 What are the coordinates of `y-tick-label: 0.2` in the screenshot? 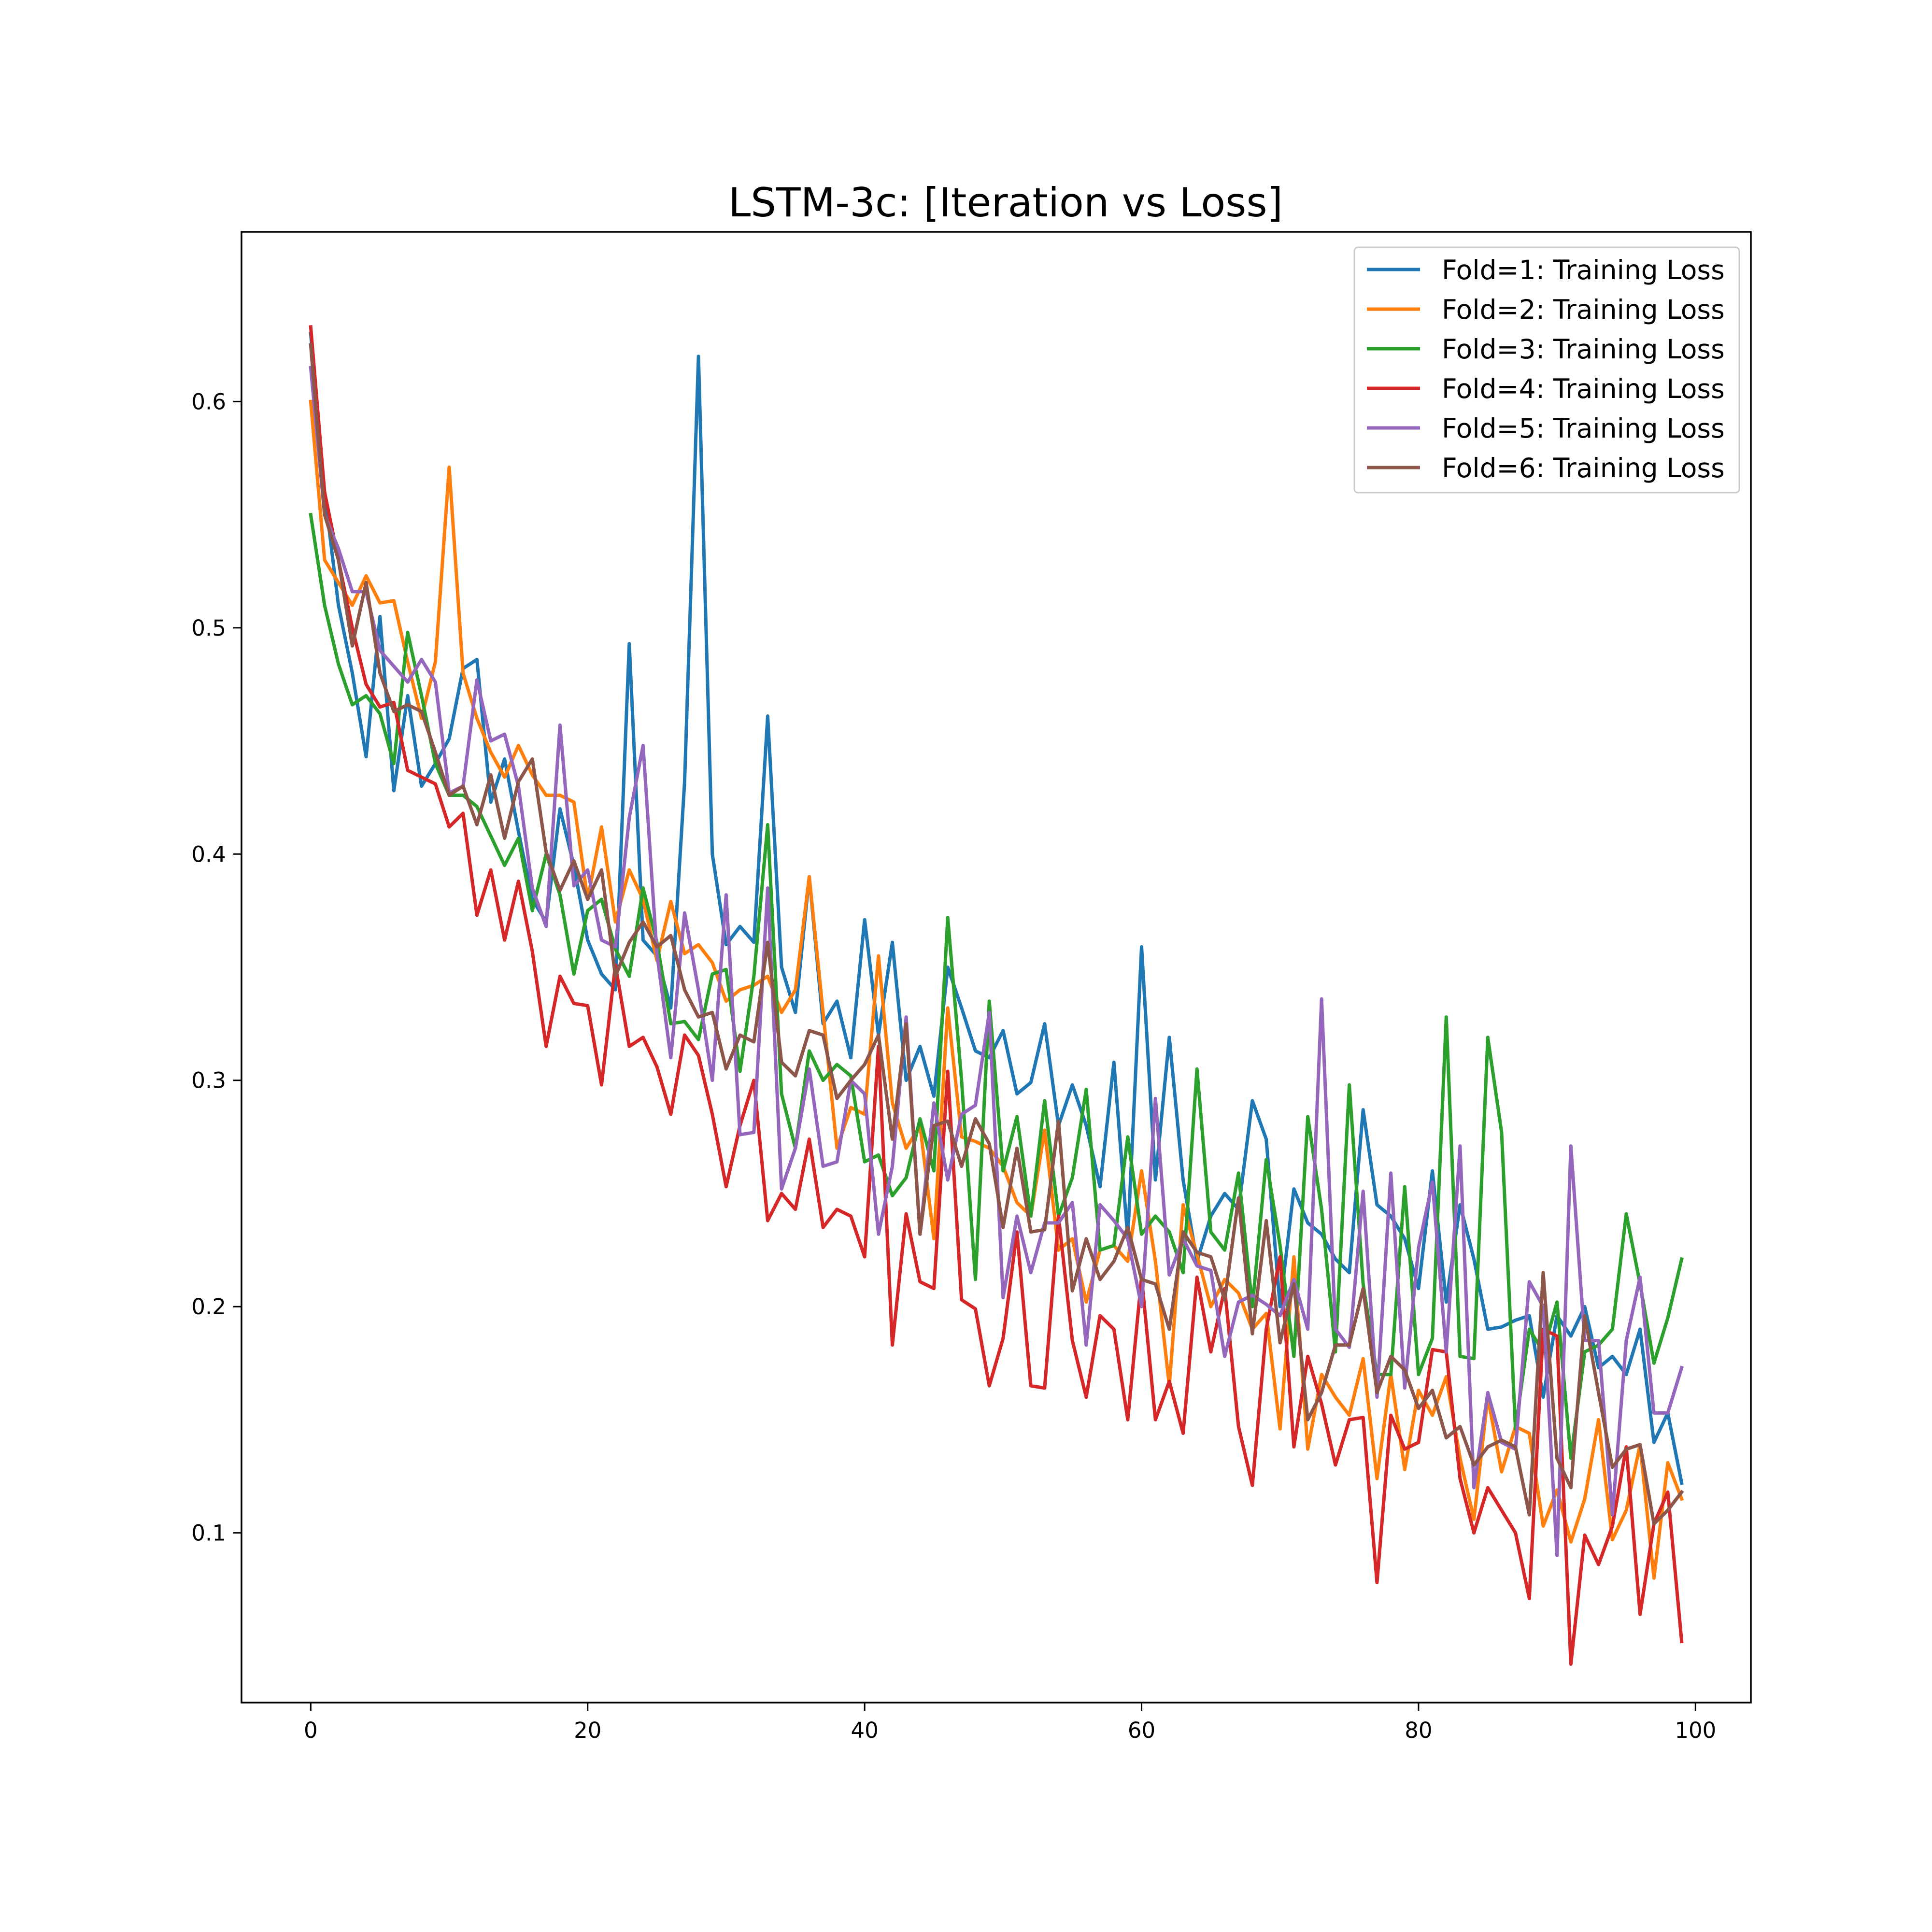 It's located at (208, 1307).